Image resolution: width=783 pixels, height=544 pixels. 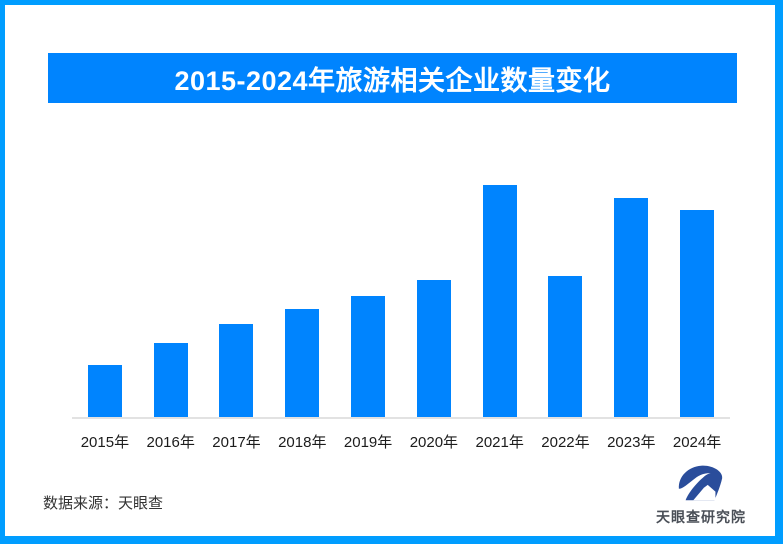 What do you see at coordinates (104, 391) in the screenshot?
I see `bar-2015年` at bounding box center [104, 391].